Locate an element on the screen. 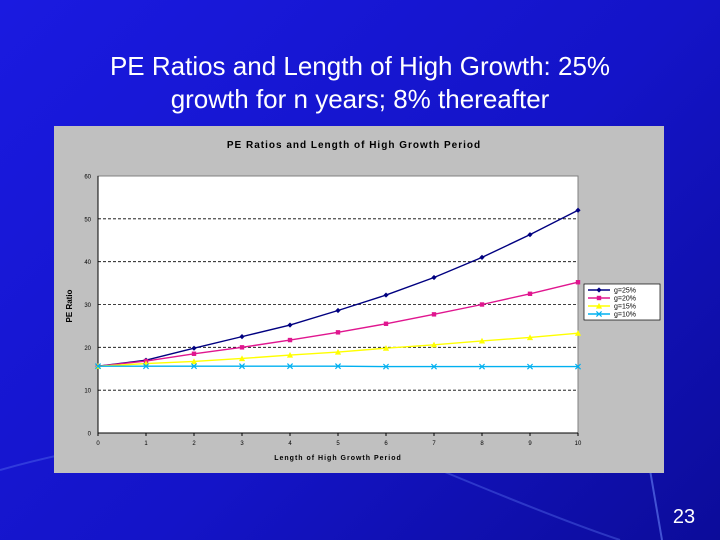 The image size is (720, 540). legend-label-4: g=10% is located at coordinates (625, 315).